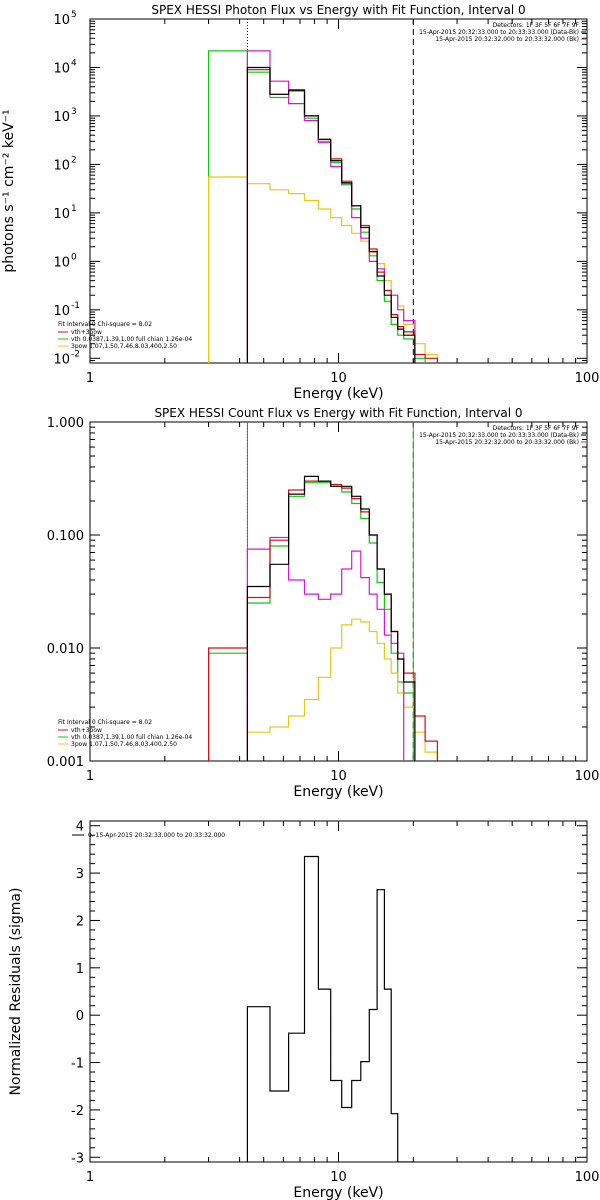  I want to click on y-tick-exponent: 0, so click(74, 257).